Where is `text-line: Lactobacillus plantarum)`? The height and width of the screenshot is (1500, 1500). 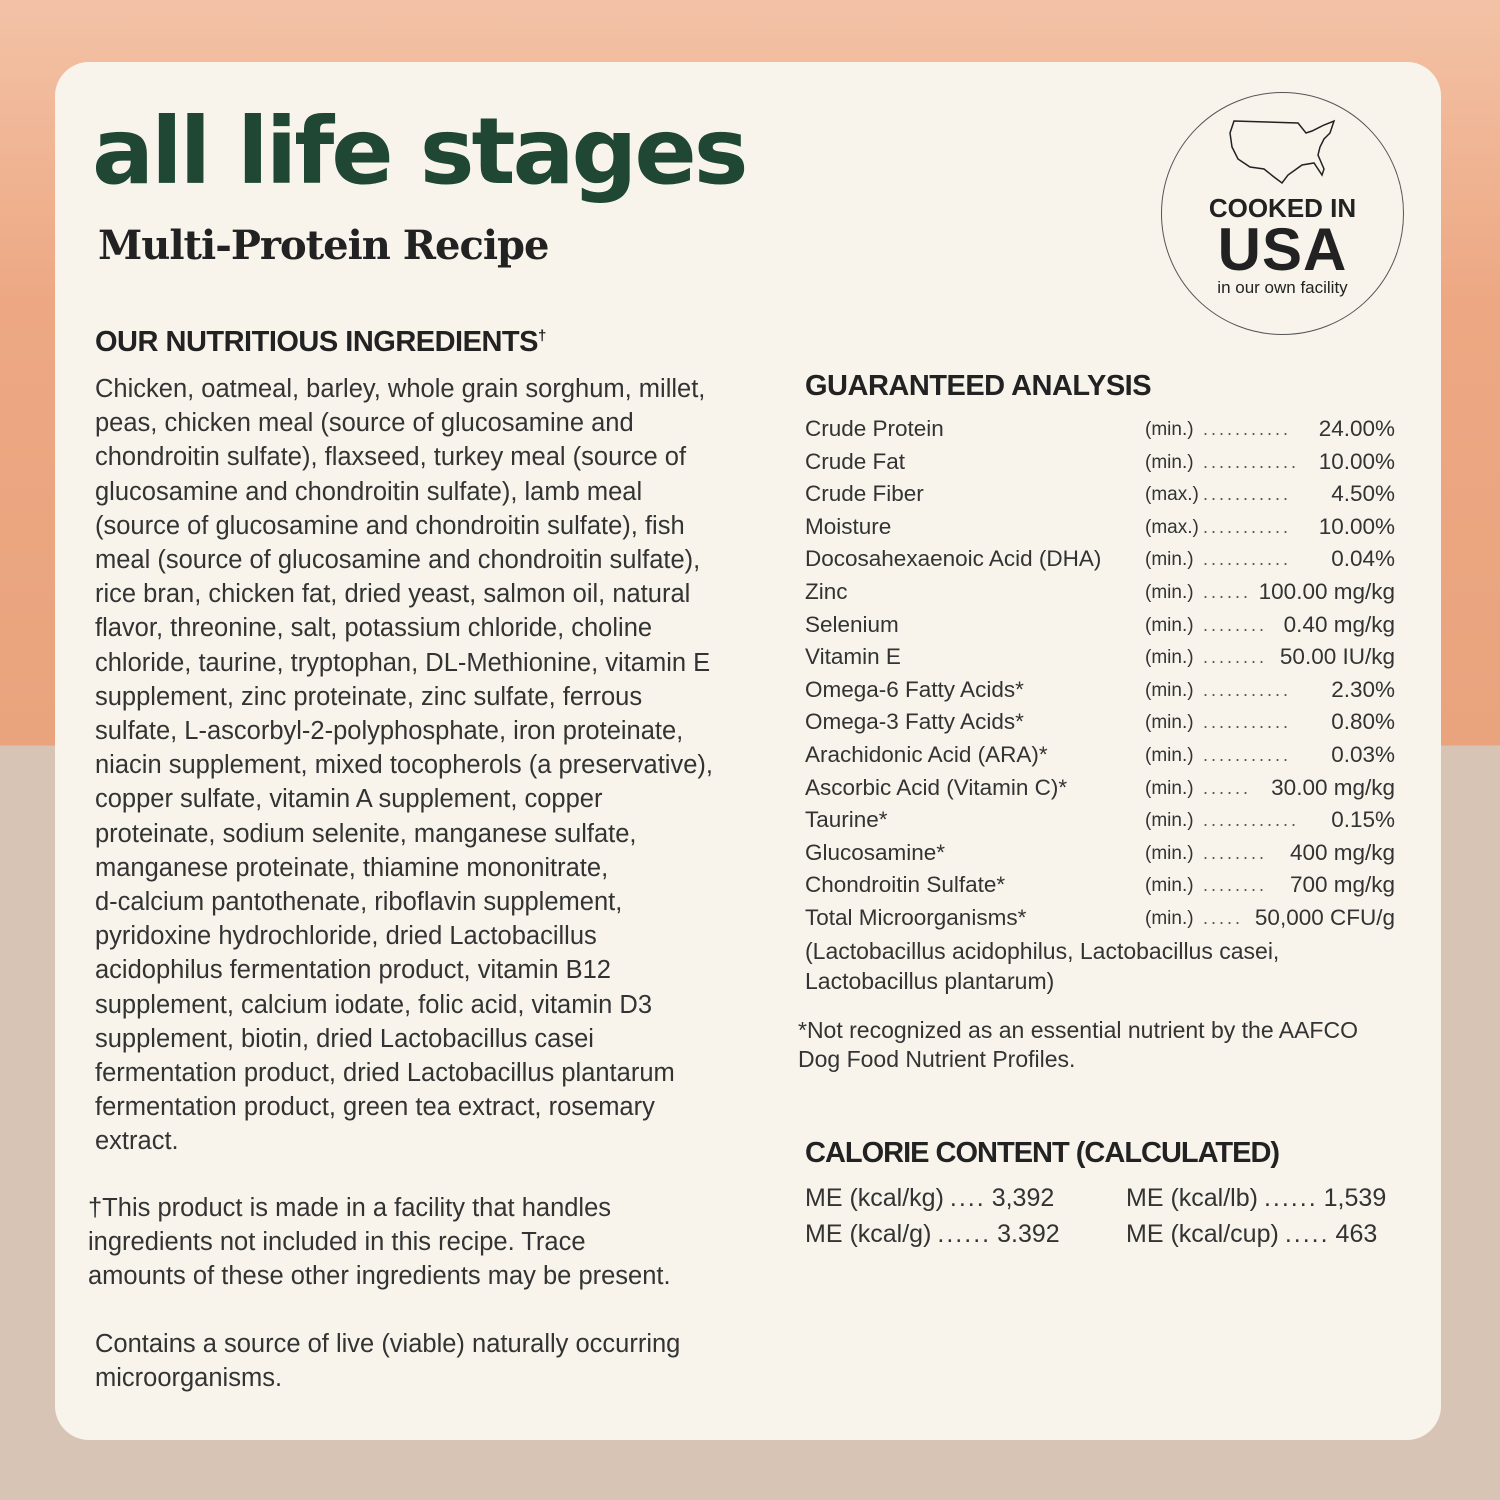
text-line: Lactobacillus plantarum) is located at coordinates (930, 981).